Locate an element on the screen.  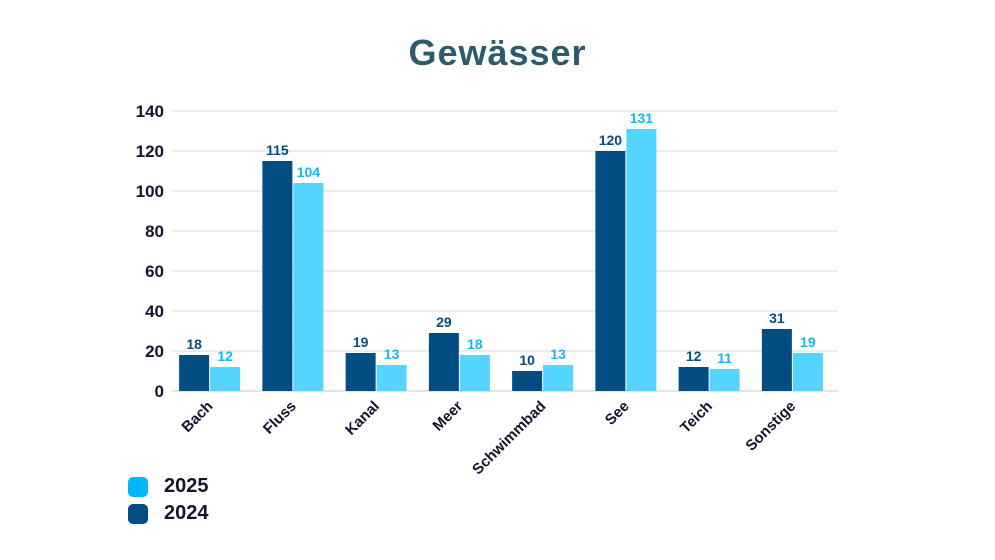
legend-item-2024: 2024 is located at coordinates (168, 513).